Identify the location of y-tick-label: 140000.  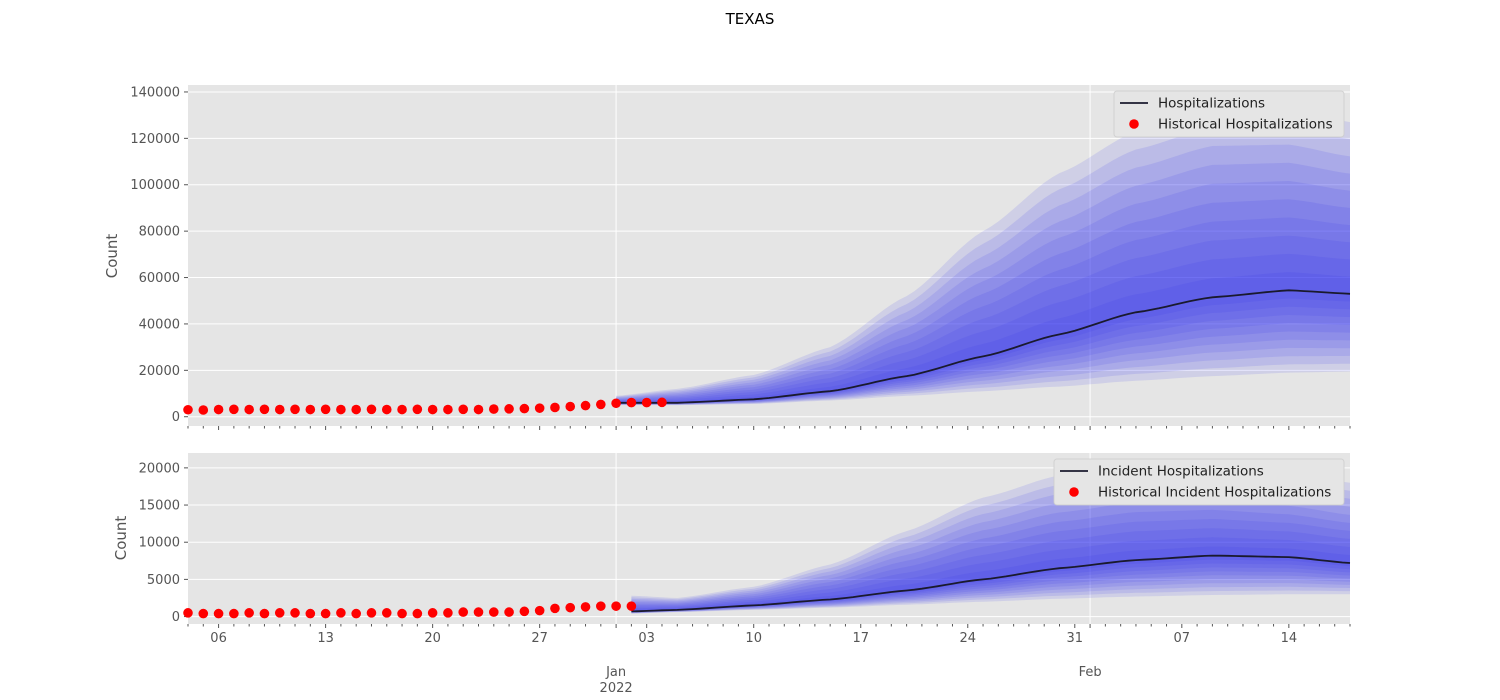
(155, 92).